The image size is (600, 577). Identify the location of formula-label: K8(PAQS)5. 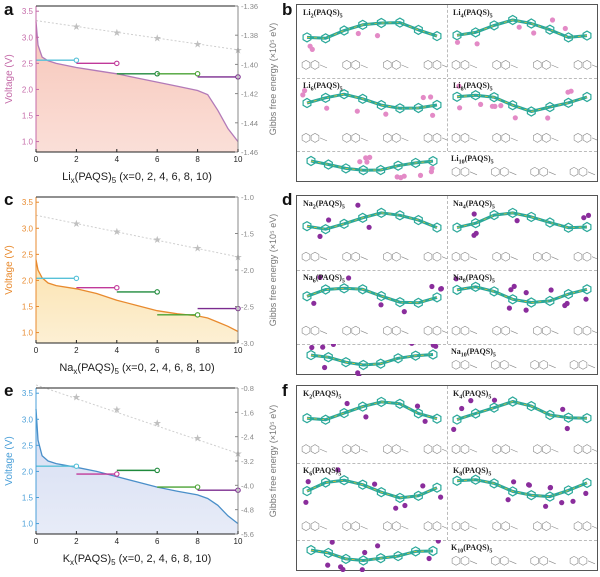
(472, 472).